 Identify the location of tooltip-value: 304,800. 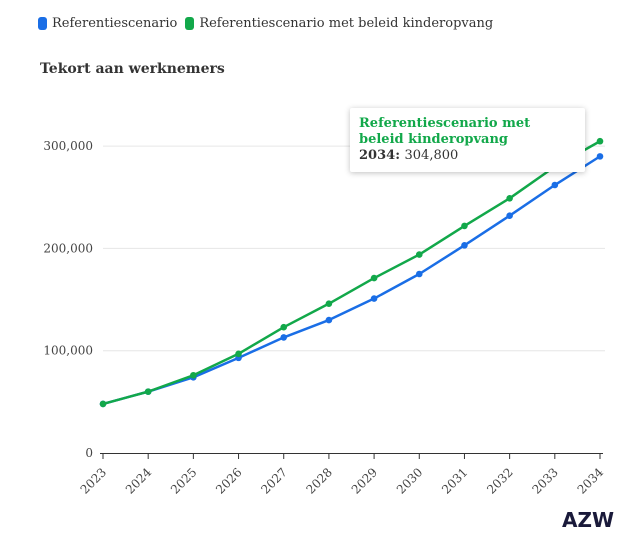
(431, 155).